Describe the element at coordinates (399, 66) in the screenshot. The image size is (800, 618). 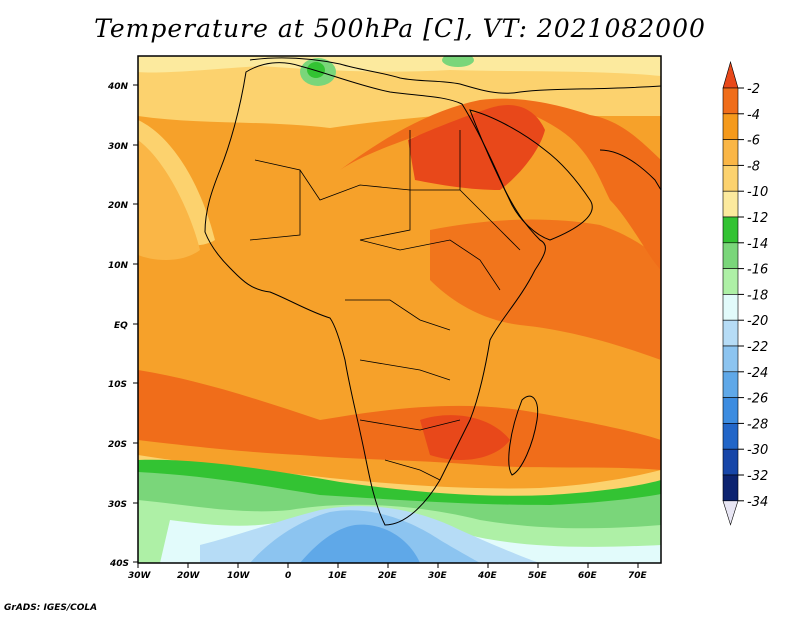
I see `field-north-cool` at that location.